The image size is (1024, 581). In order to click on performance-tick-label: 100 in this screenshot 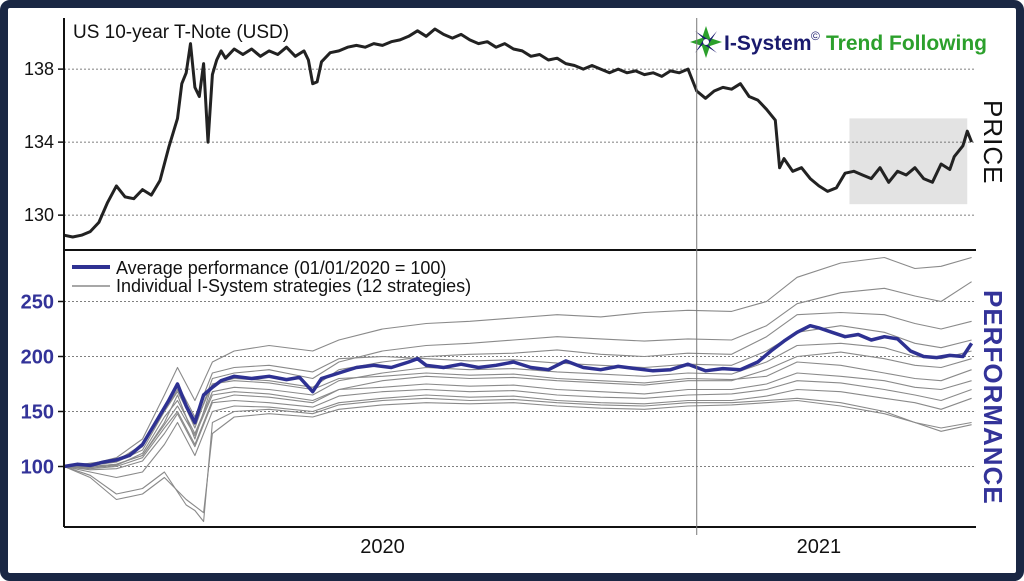, I will do `click(37, 468)`.